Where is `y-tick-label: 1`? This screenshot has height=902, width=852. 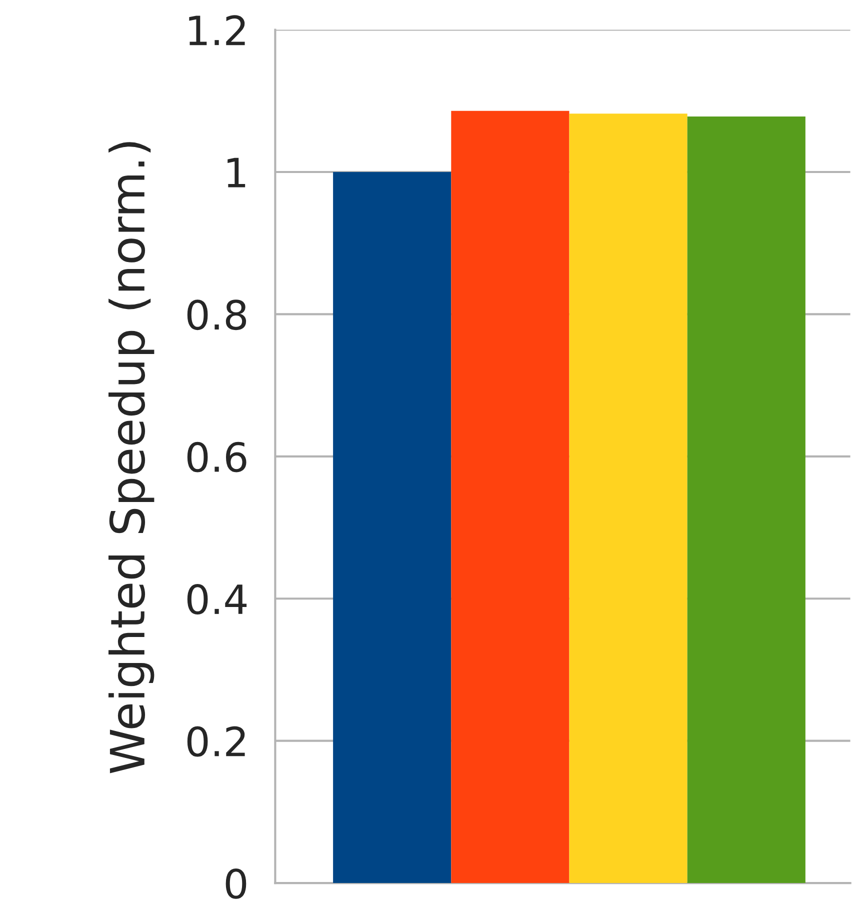
y-tick-label: 1 is located at coordinates (237, 173).